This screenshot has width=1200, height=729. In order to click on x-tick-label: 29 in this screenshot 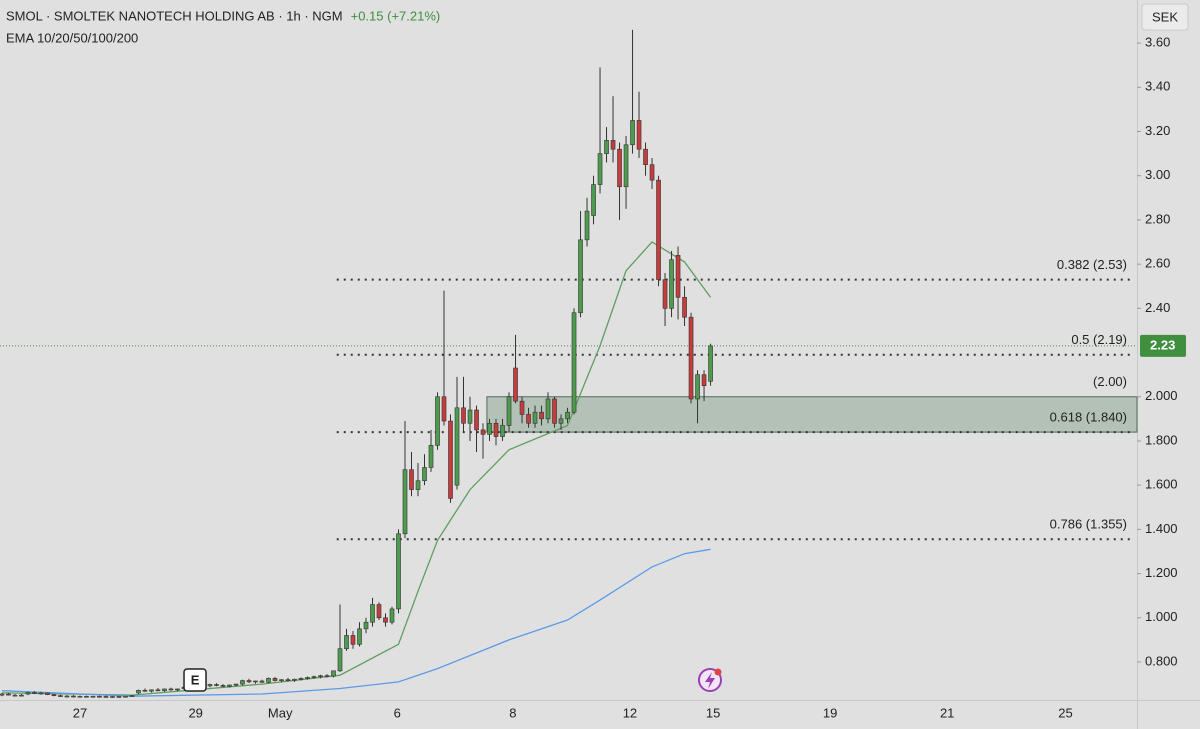, I will do `click(195, 712)`.